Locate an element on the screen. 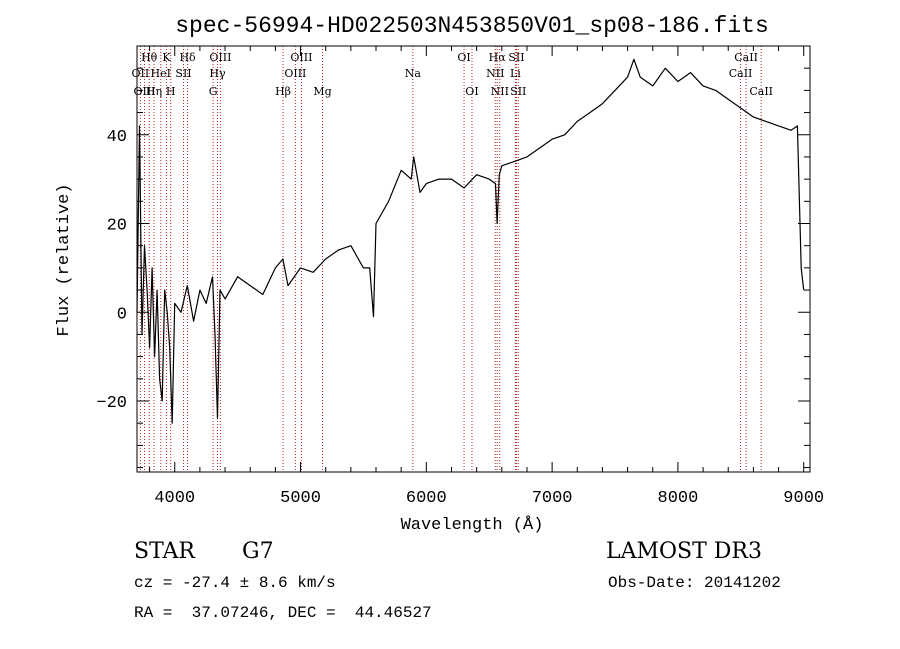  spectral-line-label: OII is located at coordinates (141, 73).